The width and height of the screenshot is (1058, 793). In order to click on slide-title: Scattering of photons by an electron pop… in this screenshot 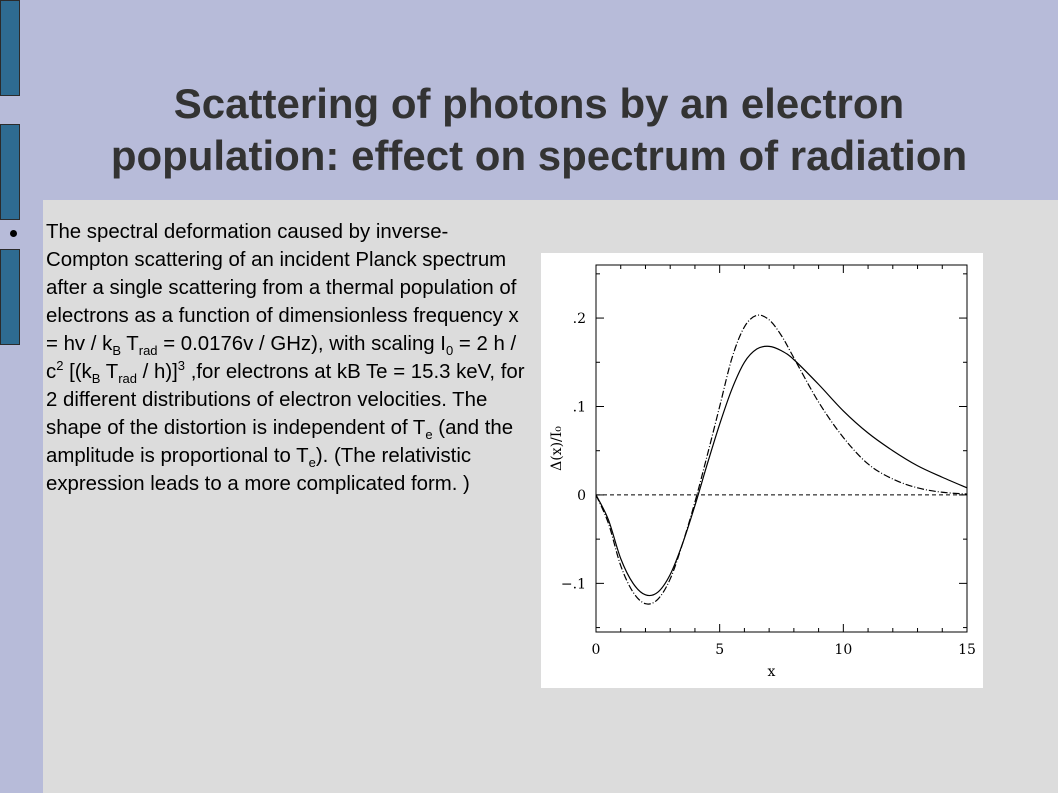, I will do `click(539, 130)`.